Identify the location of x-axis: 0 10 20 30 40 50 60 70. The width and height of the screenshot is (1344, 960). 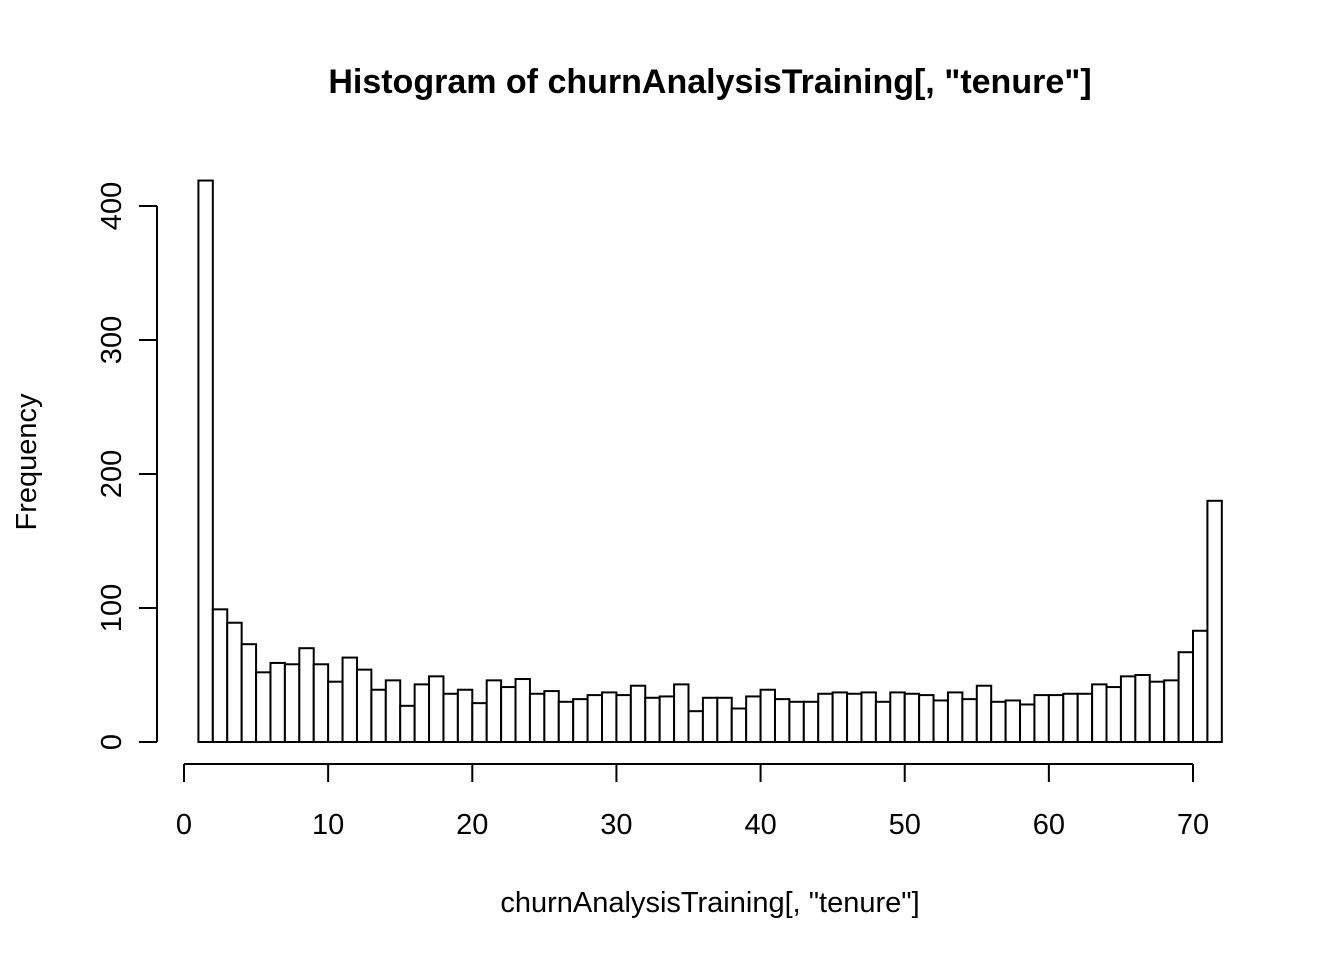
(692, 802).